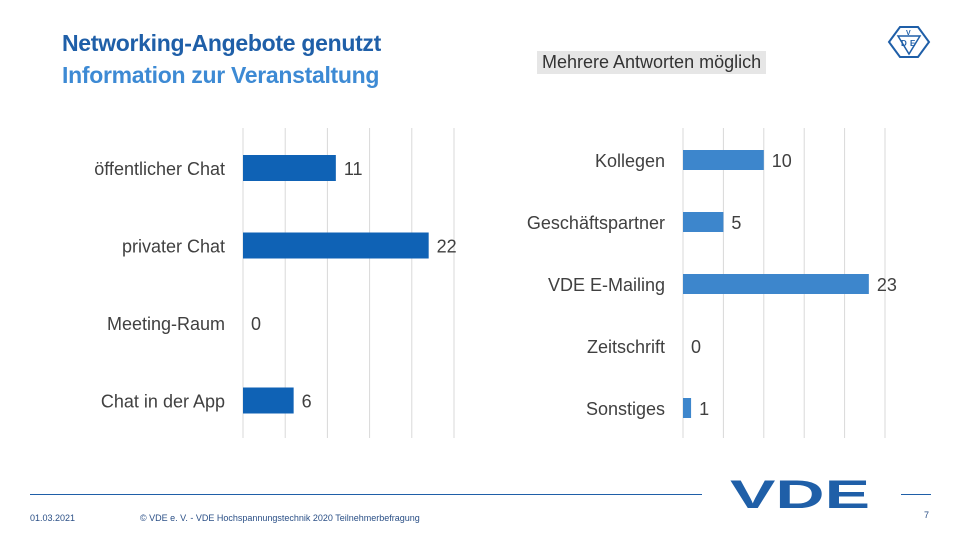 The height and width of the screenshot is (540, 960). I want to click on category-label: privater Chat, so click(173, 247).